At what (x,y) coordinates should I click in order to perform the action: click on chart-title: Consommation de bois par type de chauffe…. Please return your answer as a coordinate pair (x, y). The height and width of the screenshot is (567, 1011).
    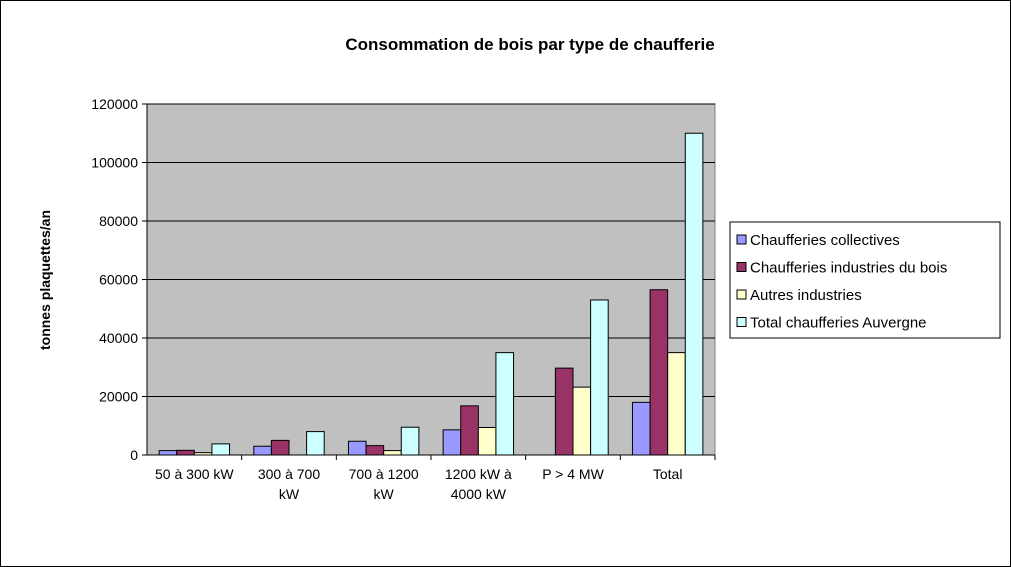
    Looking at the image, I should click on (529, 44).